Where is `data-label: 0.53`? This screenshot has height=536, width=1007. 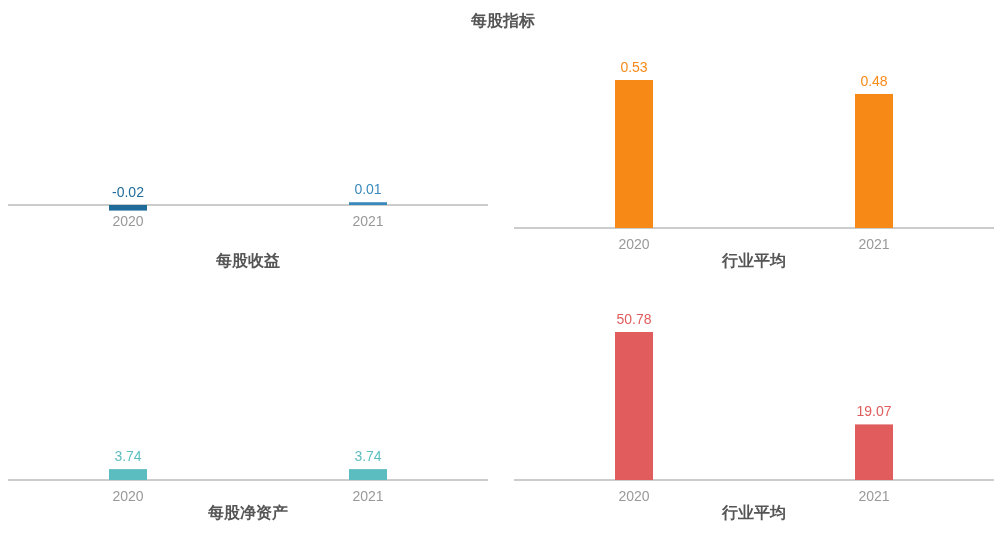
data-label: 0.53 is located at coordinates (634, 67).